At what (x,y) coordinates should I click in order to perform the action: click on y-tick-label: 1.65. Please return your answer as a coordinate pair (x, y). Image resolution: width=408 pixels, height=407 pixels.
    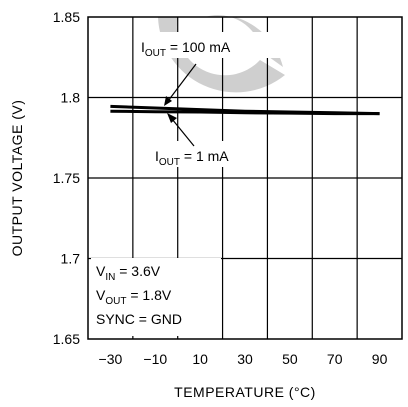
    Looking at the image, I should click on (66, 339).